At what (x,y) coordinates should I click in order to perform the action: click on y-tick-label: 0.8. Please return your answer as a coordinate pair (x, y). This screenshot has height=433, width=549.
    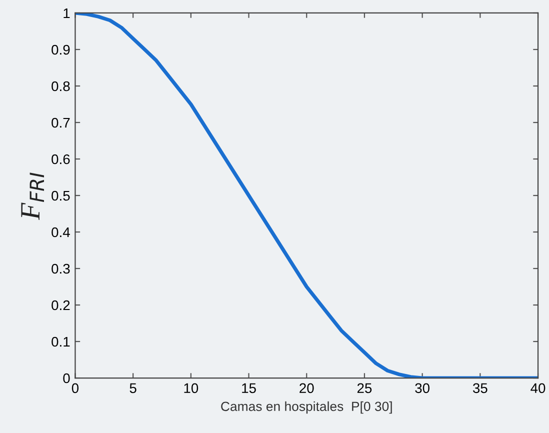
    Looking at the image, I should click on (61, 86).